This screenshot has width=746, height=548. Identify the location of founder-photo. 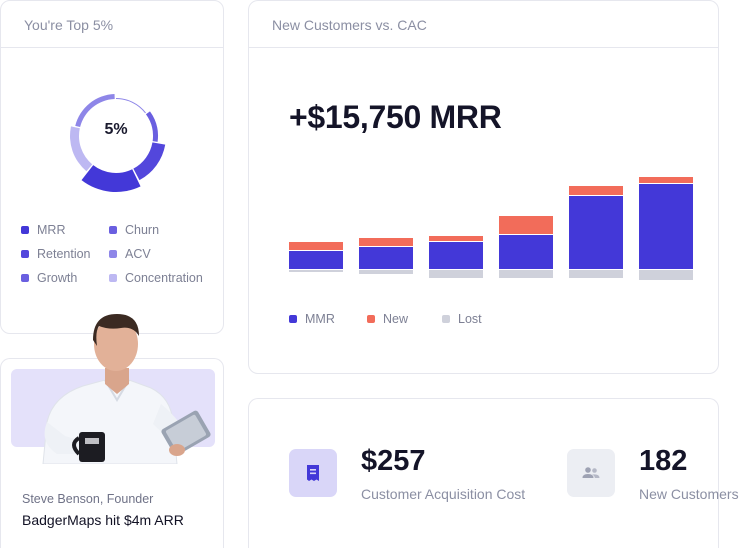
(126, 389).